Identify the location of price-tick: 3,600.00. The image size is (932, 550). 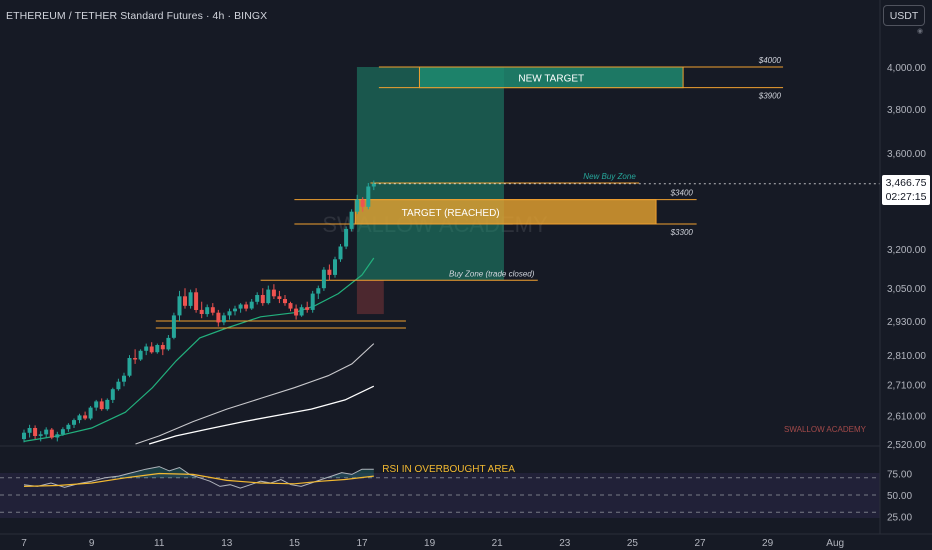
(906, 154).